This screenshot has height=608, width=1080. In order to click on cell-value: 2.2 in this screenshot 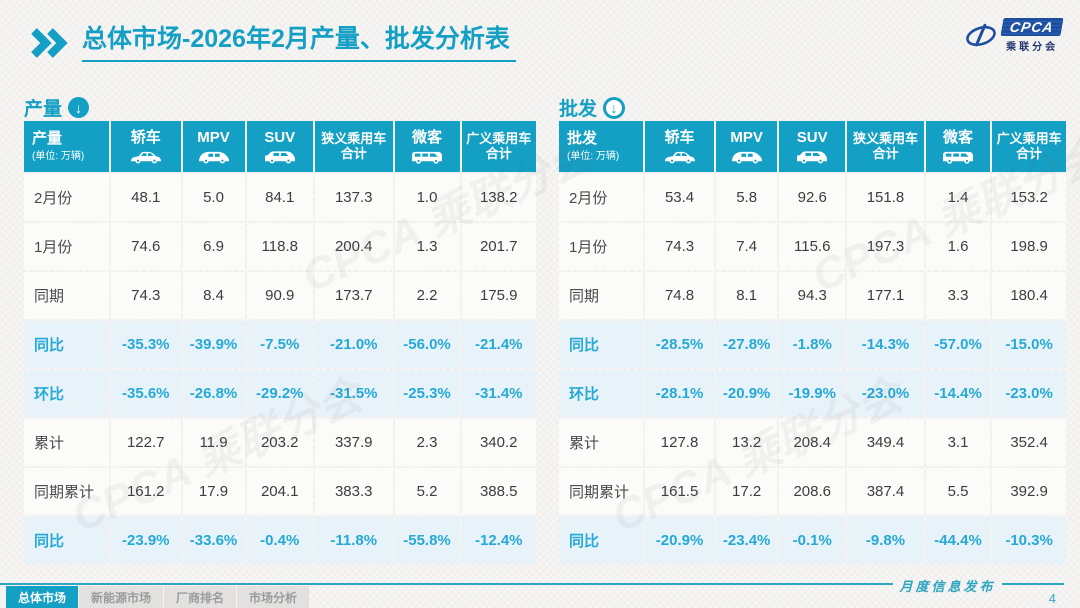, I will do `click(427, 295)`.